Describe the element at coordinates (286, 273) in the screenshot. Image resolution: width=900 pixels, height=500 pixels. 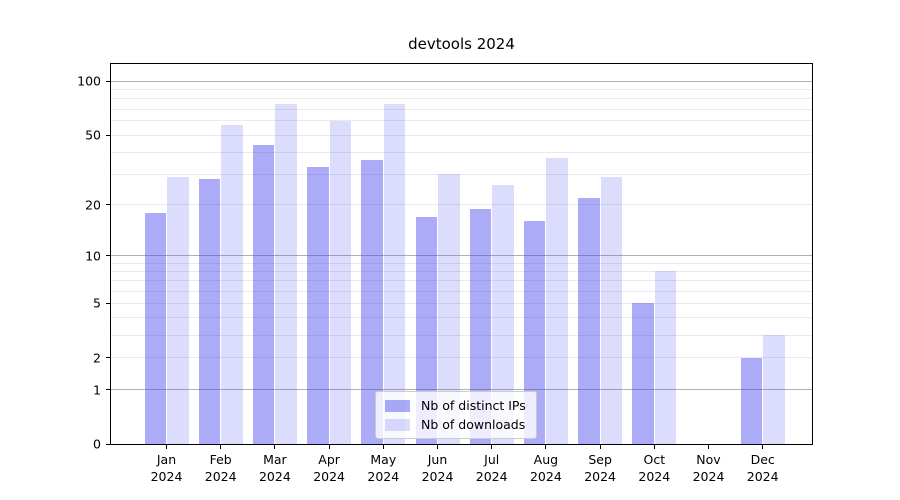
I see `bar-downloads-mar` at that location.